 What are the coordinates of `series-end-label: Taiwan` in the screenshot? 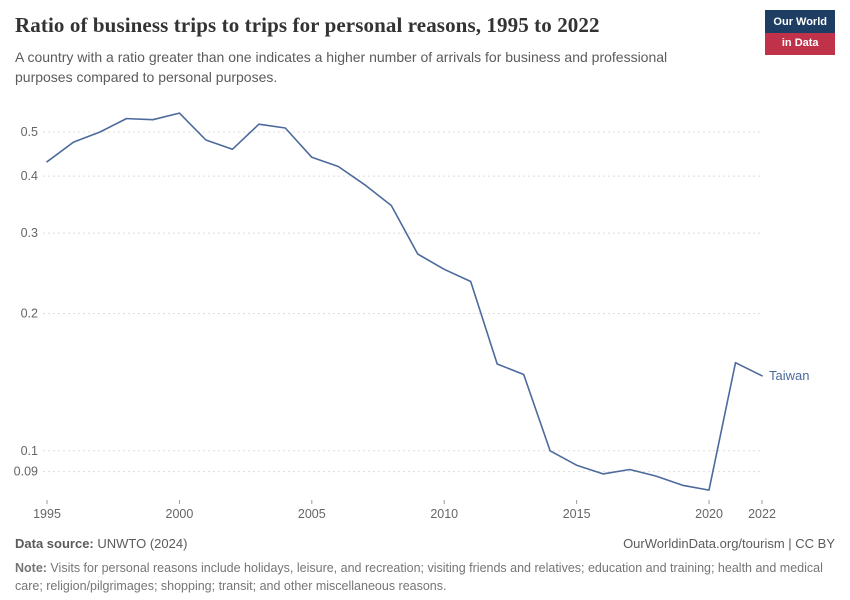 It's located at (789, 374).